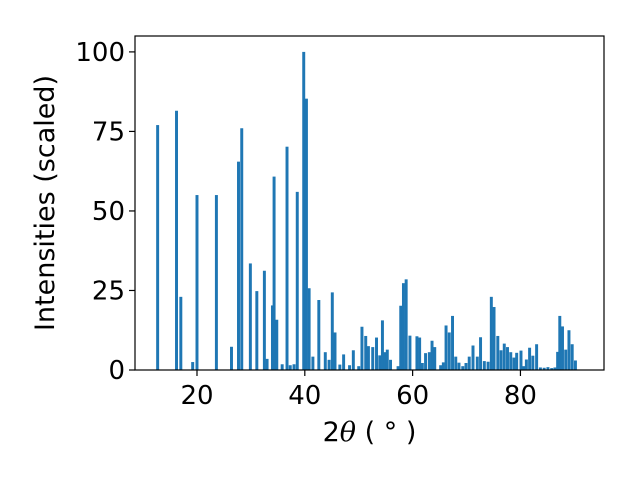  I want to click on y-tick-label: 50, so click(108, 212).